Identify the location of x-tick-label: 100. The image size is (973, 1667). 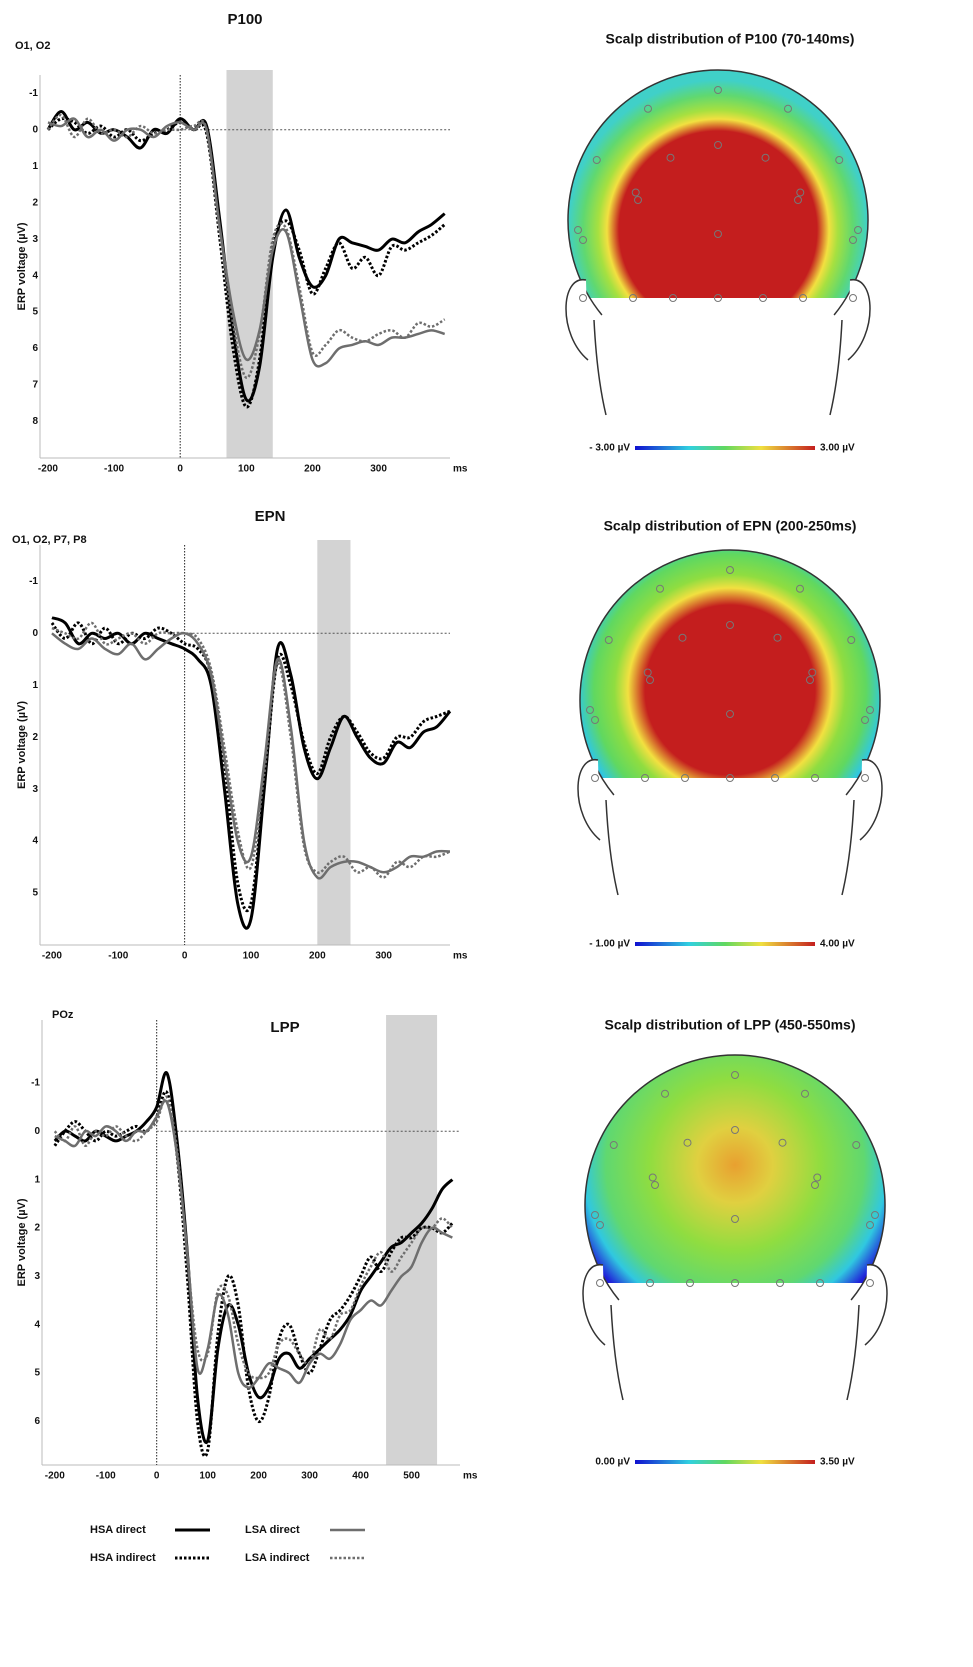
(207, 1476).